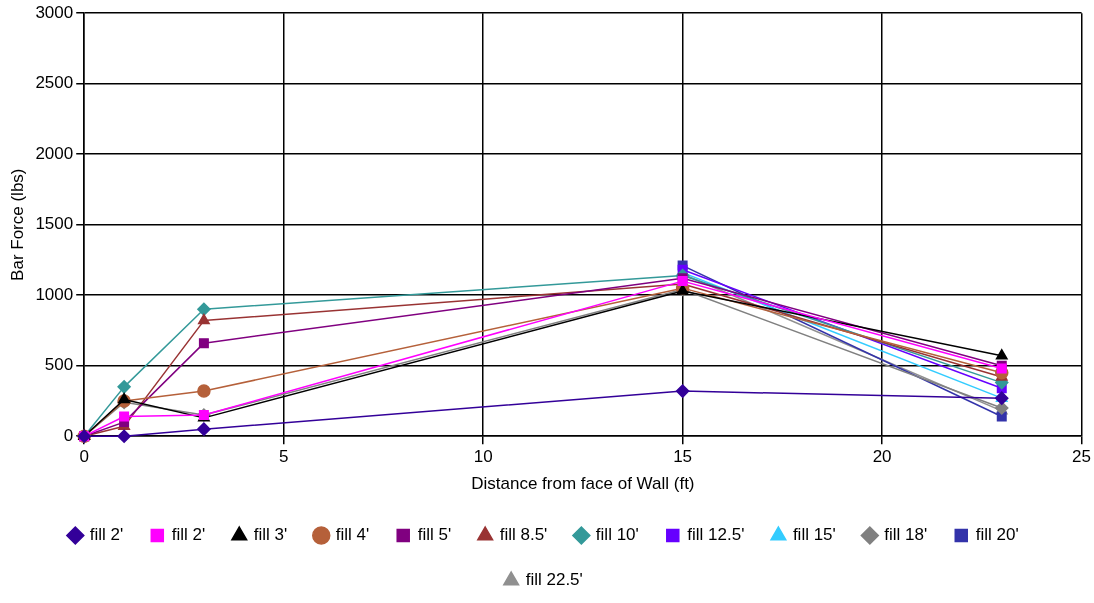 This screenshot has width=1094, height=603. What do you see at coordinates (882, 457) in the screenshot?
I see `x-tick-label: 20` at bounding box center [882, 457].